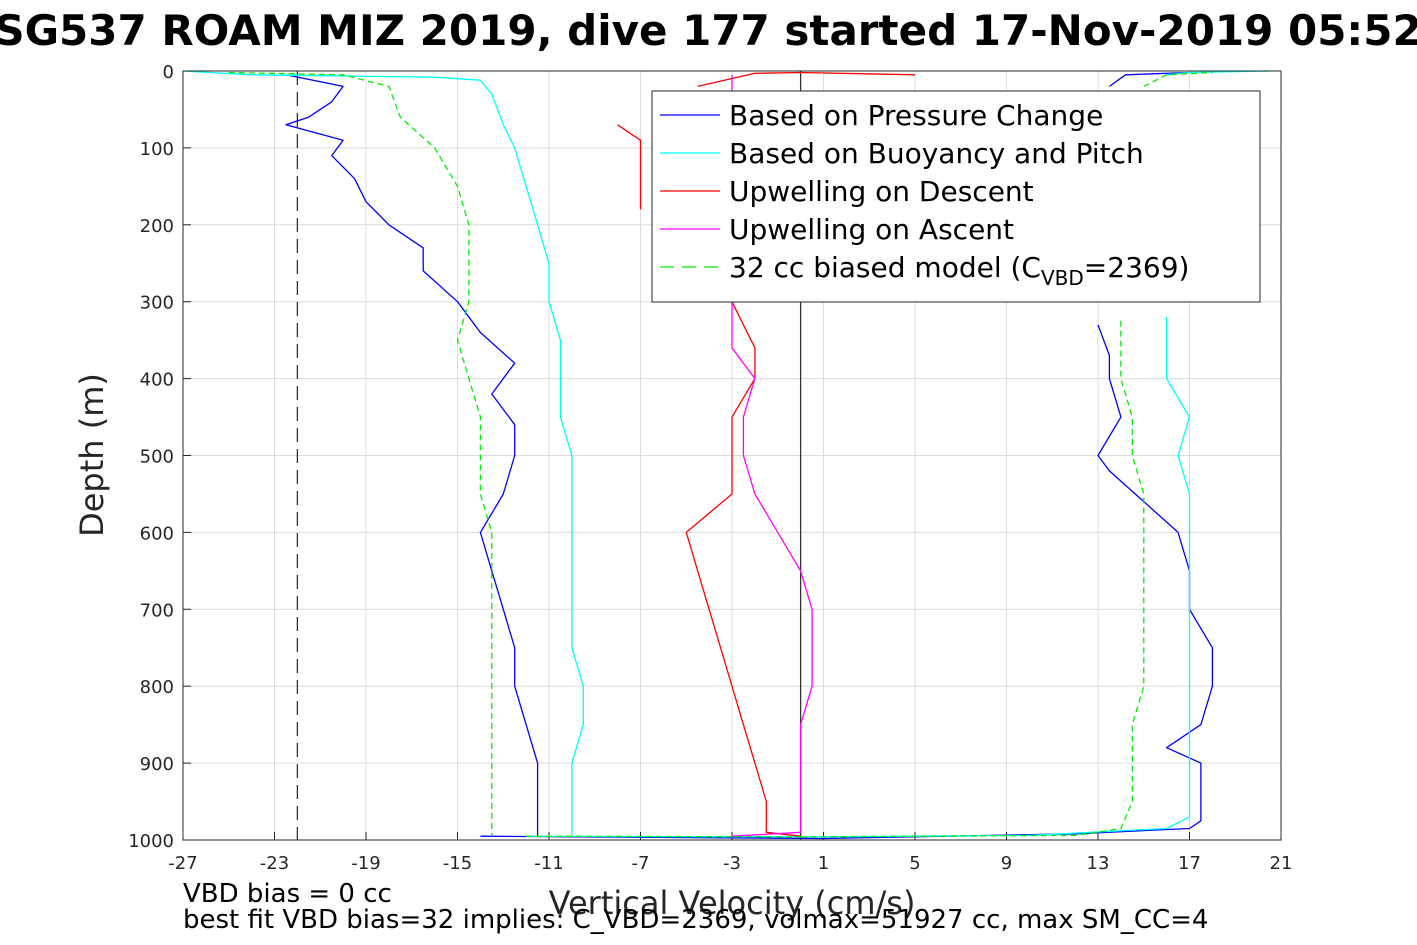  What do you see at coordinates (287, 894) in the screenshot?
I see `footer-vbd-bias: VBD bias = 0 cc` at bounding box center [287, 894].